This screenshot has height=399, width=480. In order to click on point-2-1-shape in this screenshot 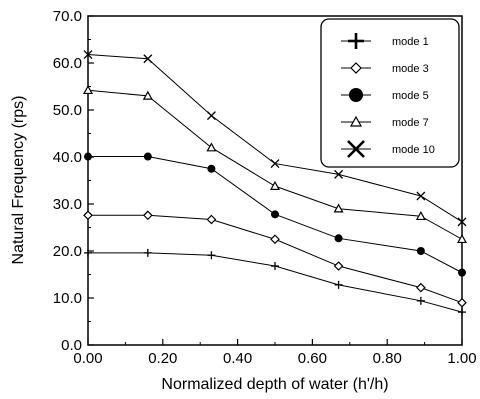, I will do `click(147, 156)`.